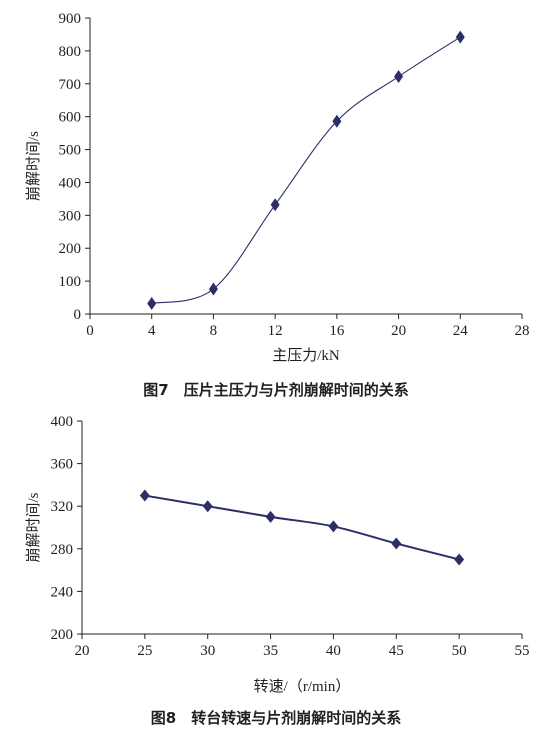 The width and height of the screenshot is (553, 735). I want to click on chart7-y-tick-label: 800, so click(70, 52).